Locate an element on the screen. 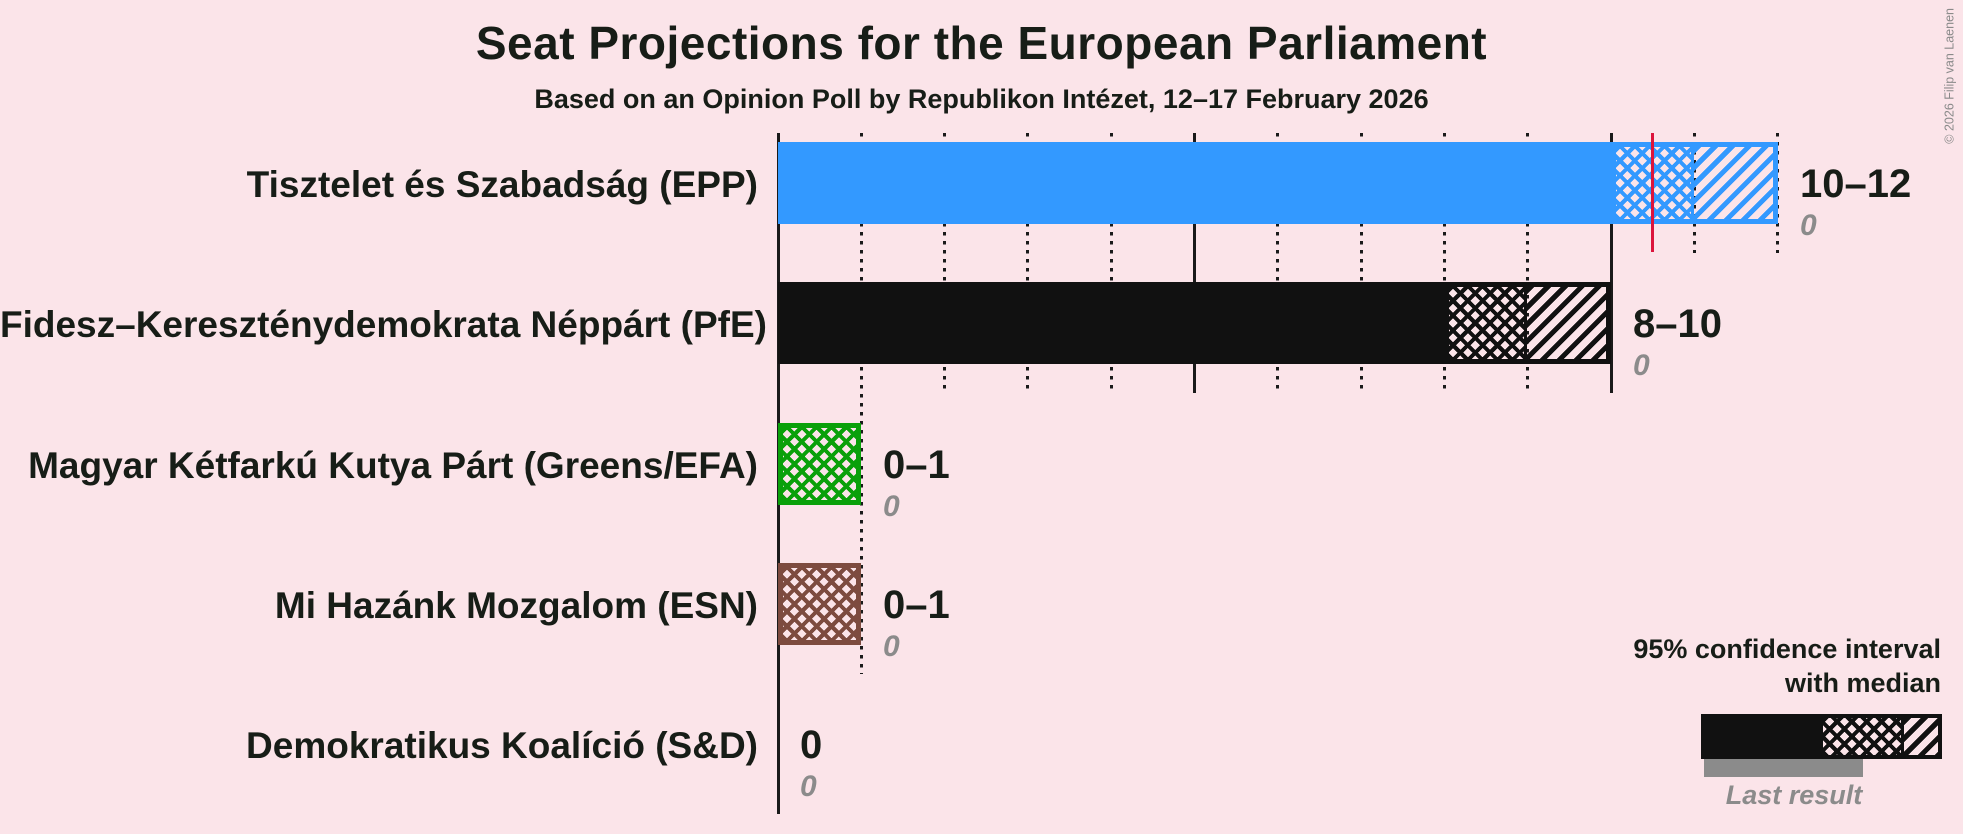  seat-range-label: 0 is located at coordinates (811, 745).